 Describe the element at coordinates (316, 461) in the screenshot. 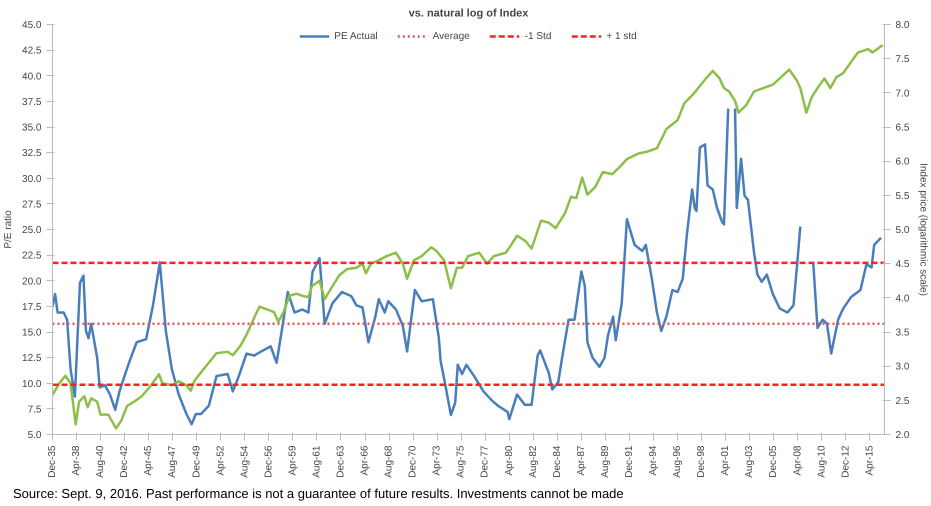

I see `x-tick-label: Aug-61` at that location.